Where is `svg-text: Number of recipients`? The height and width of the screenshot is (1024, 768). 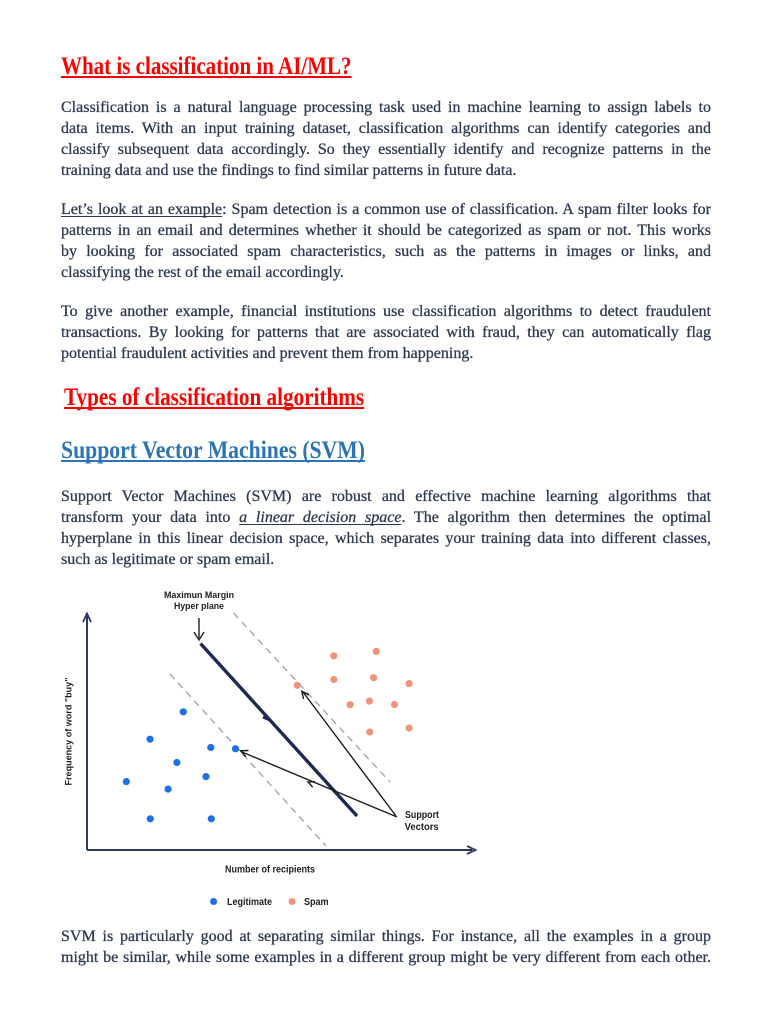
svg-text: Number of recipients is located at coordinates (270, 870).